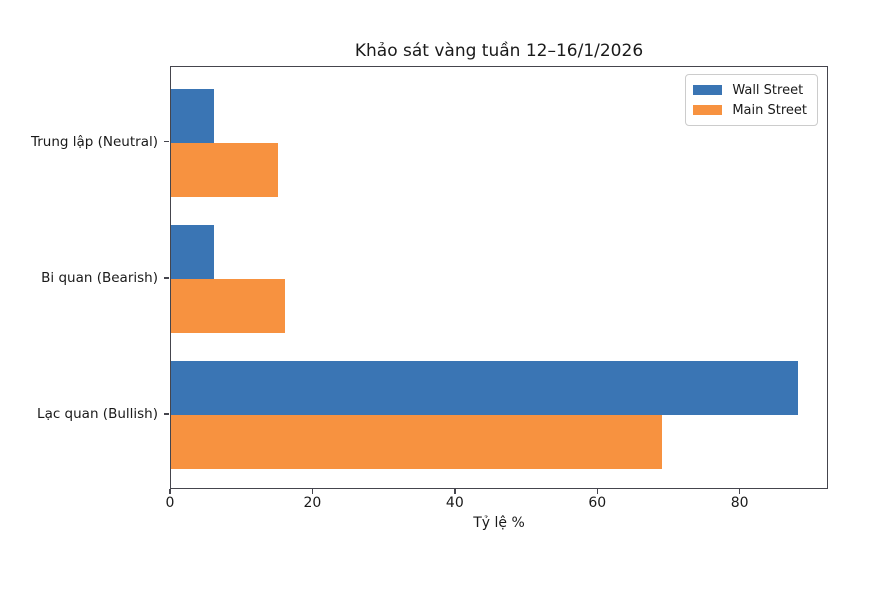  I want to click on bar-main-street-l-c-quan-bullish, so click(417, 442).